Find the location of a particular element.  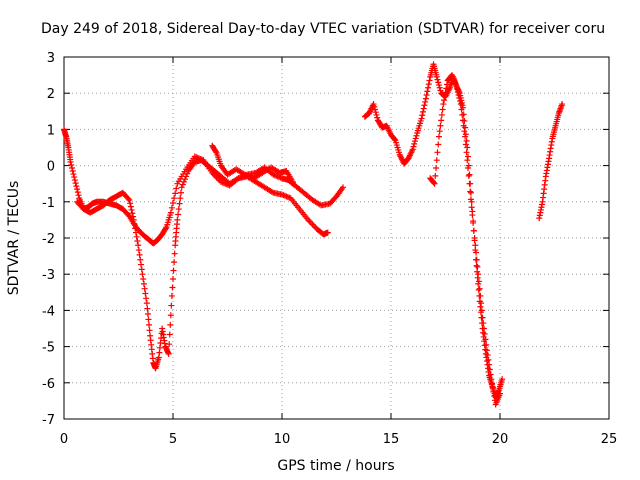

x-axis-label: GPS time / hours is located at coordinates (335, 466).